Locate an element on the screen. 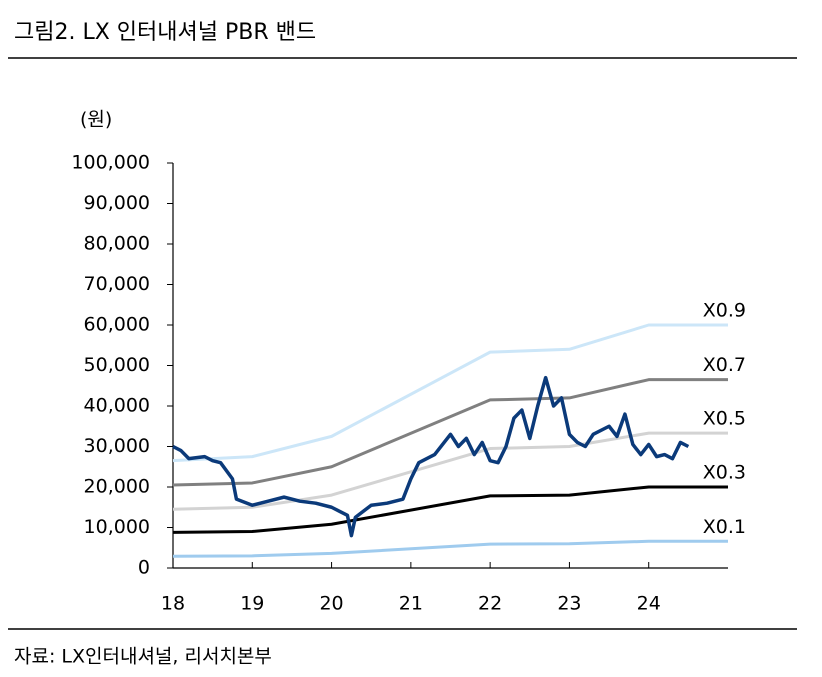 The width and height of the screenshot is (822, 677). x-tick-label: 22 is located at coordinates (490, 604).